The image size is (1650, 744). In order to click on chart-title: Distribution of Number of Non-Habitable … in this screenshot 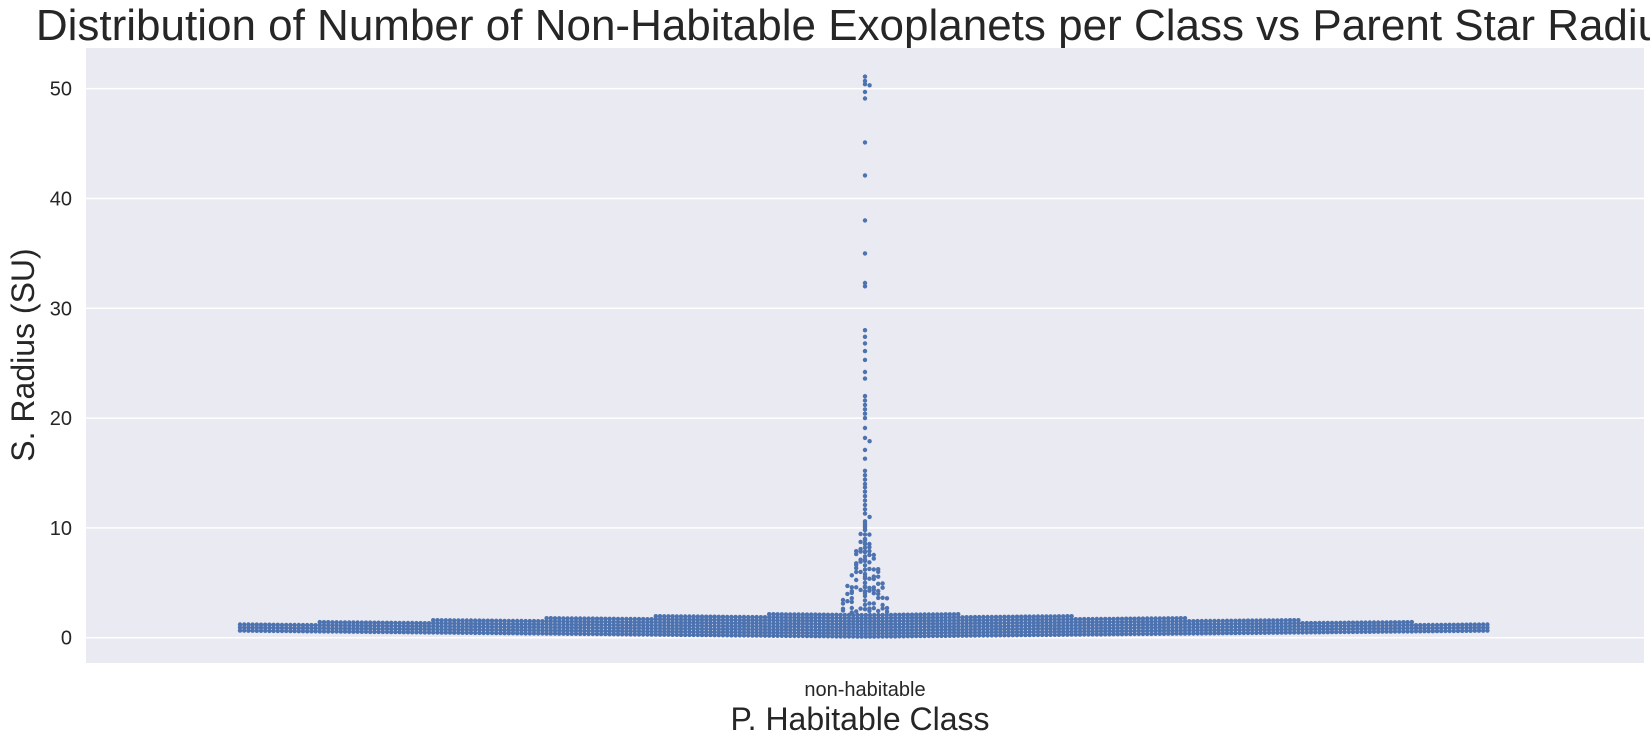, I will do `click(843, 25)`.